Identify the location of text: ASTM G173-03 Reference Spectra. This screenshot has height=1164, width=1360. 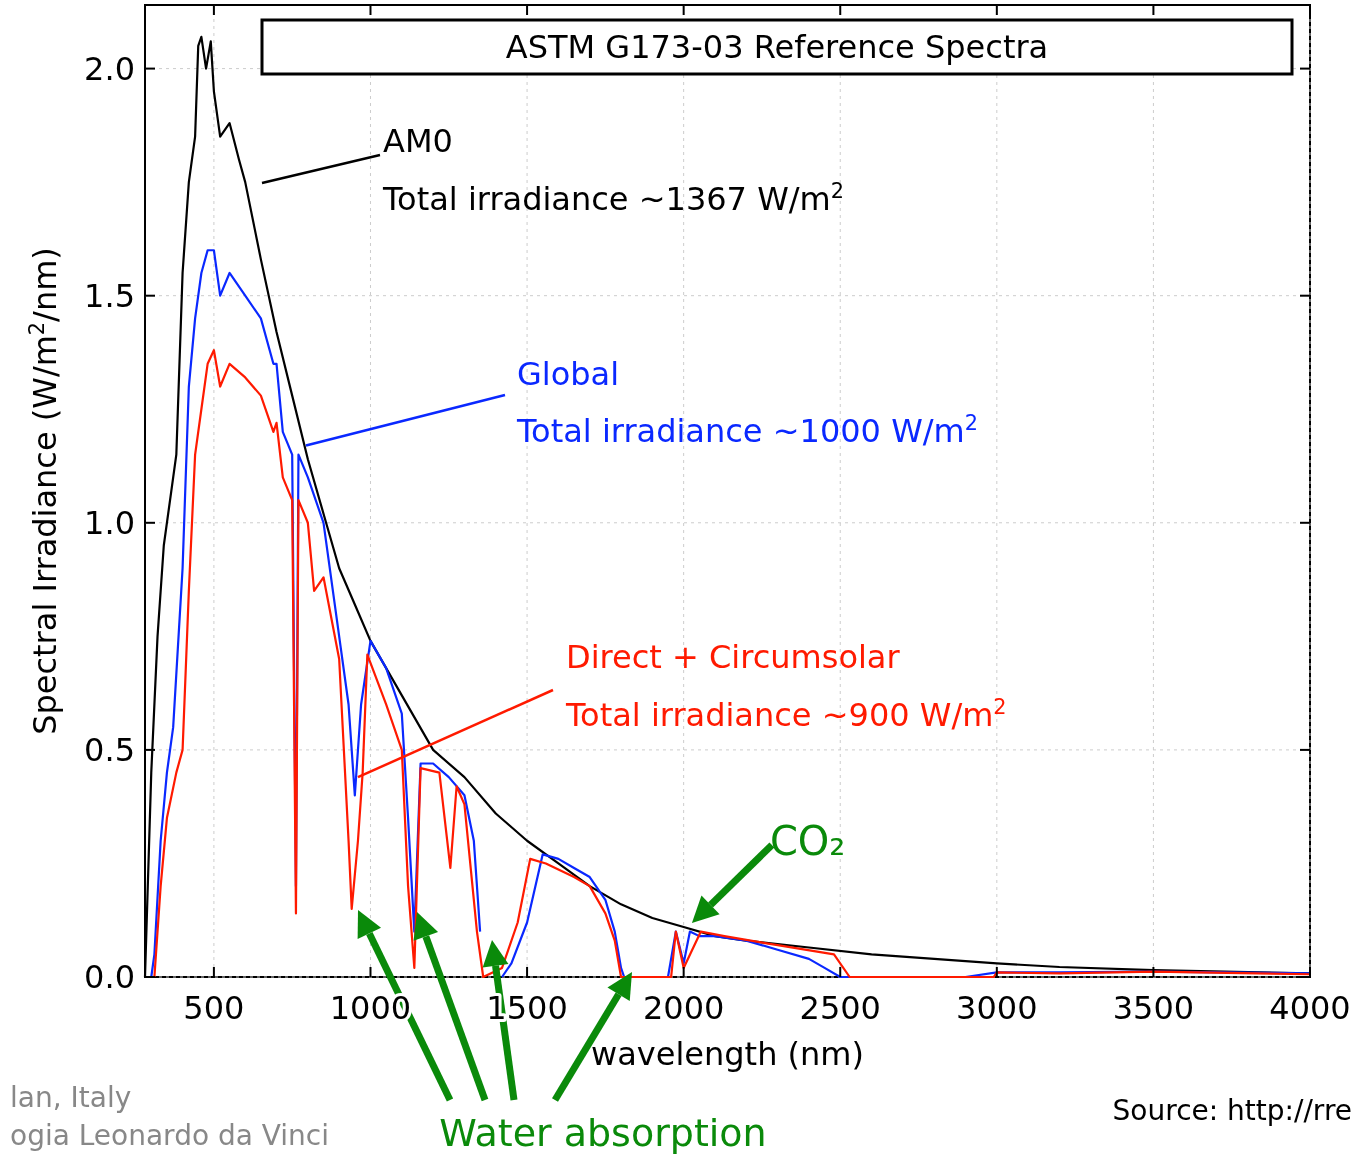
(777, 47).